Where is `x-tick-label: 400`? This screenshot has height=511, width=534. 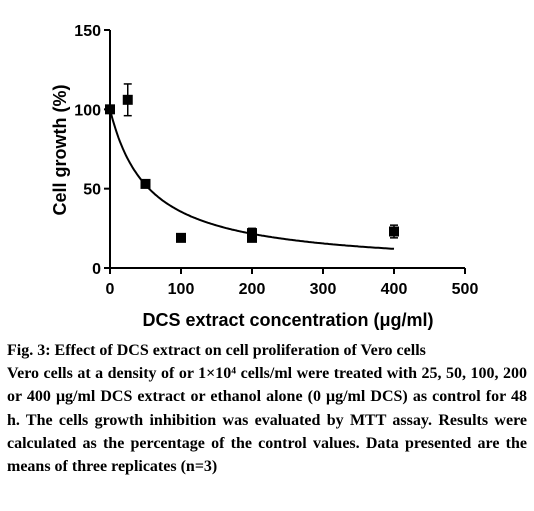
x-tick-label: 400 is located at coordinates (394, 289).